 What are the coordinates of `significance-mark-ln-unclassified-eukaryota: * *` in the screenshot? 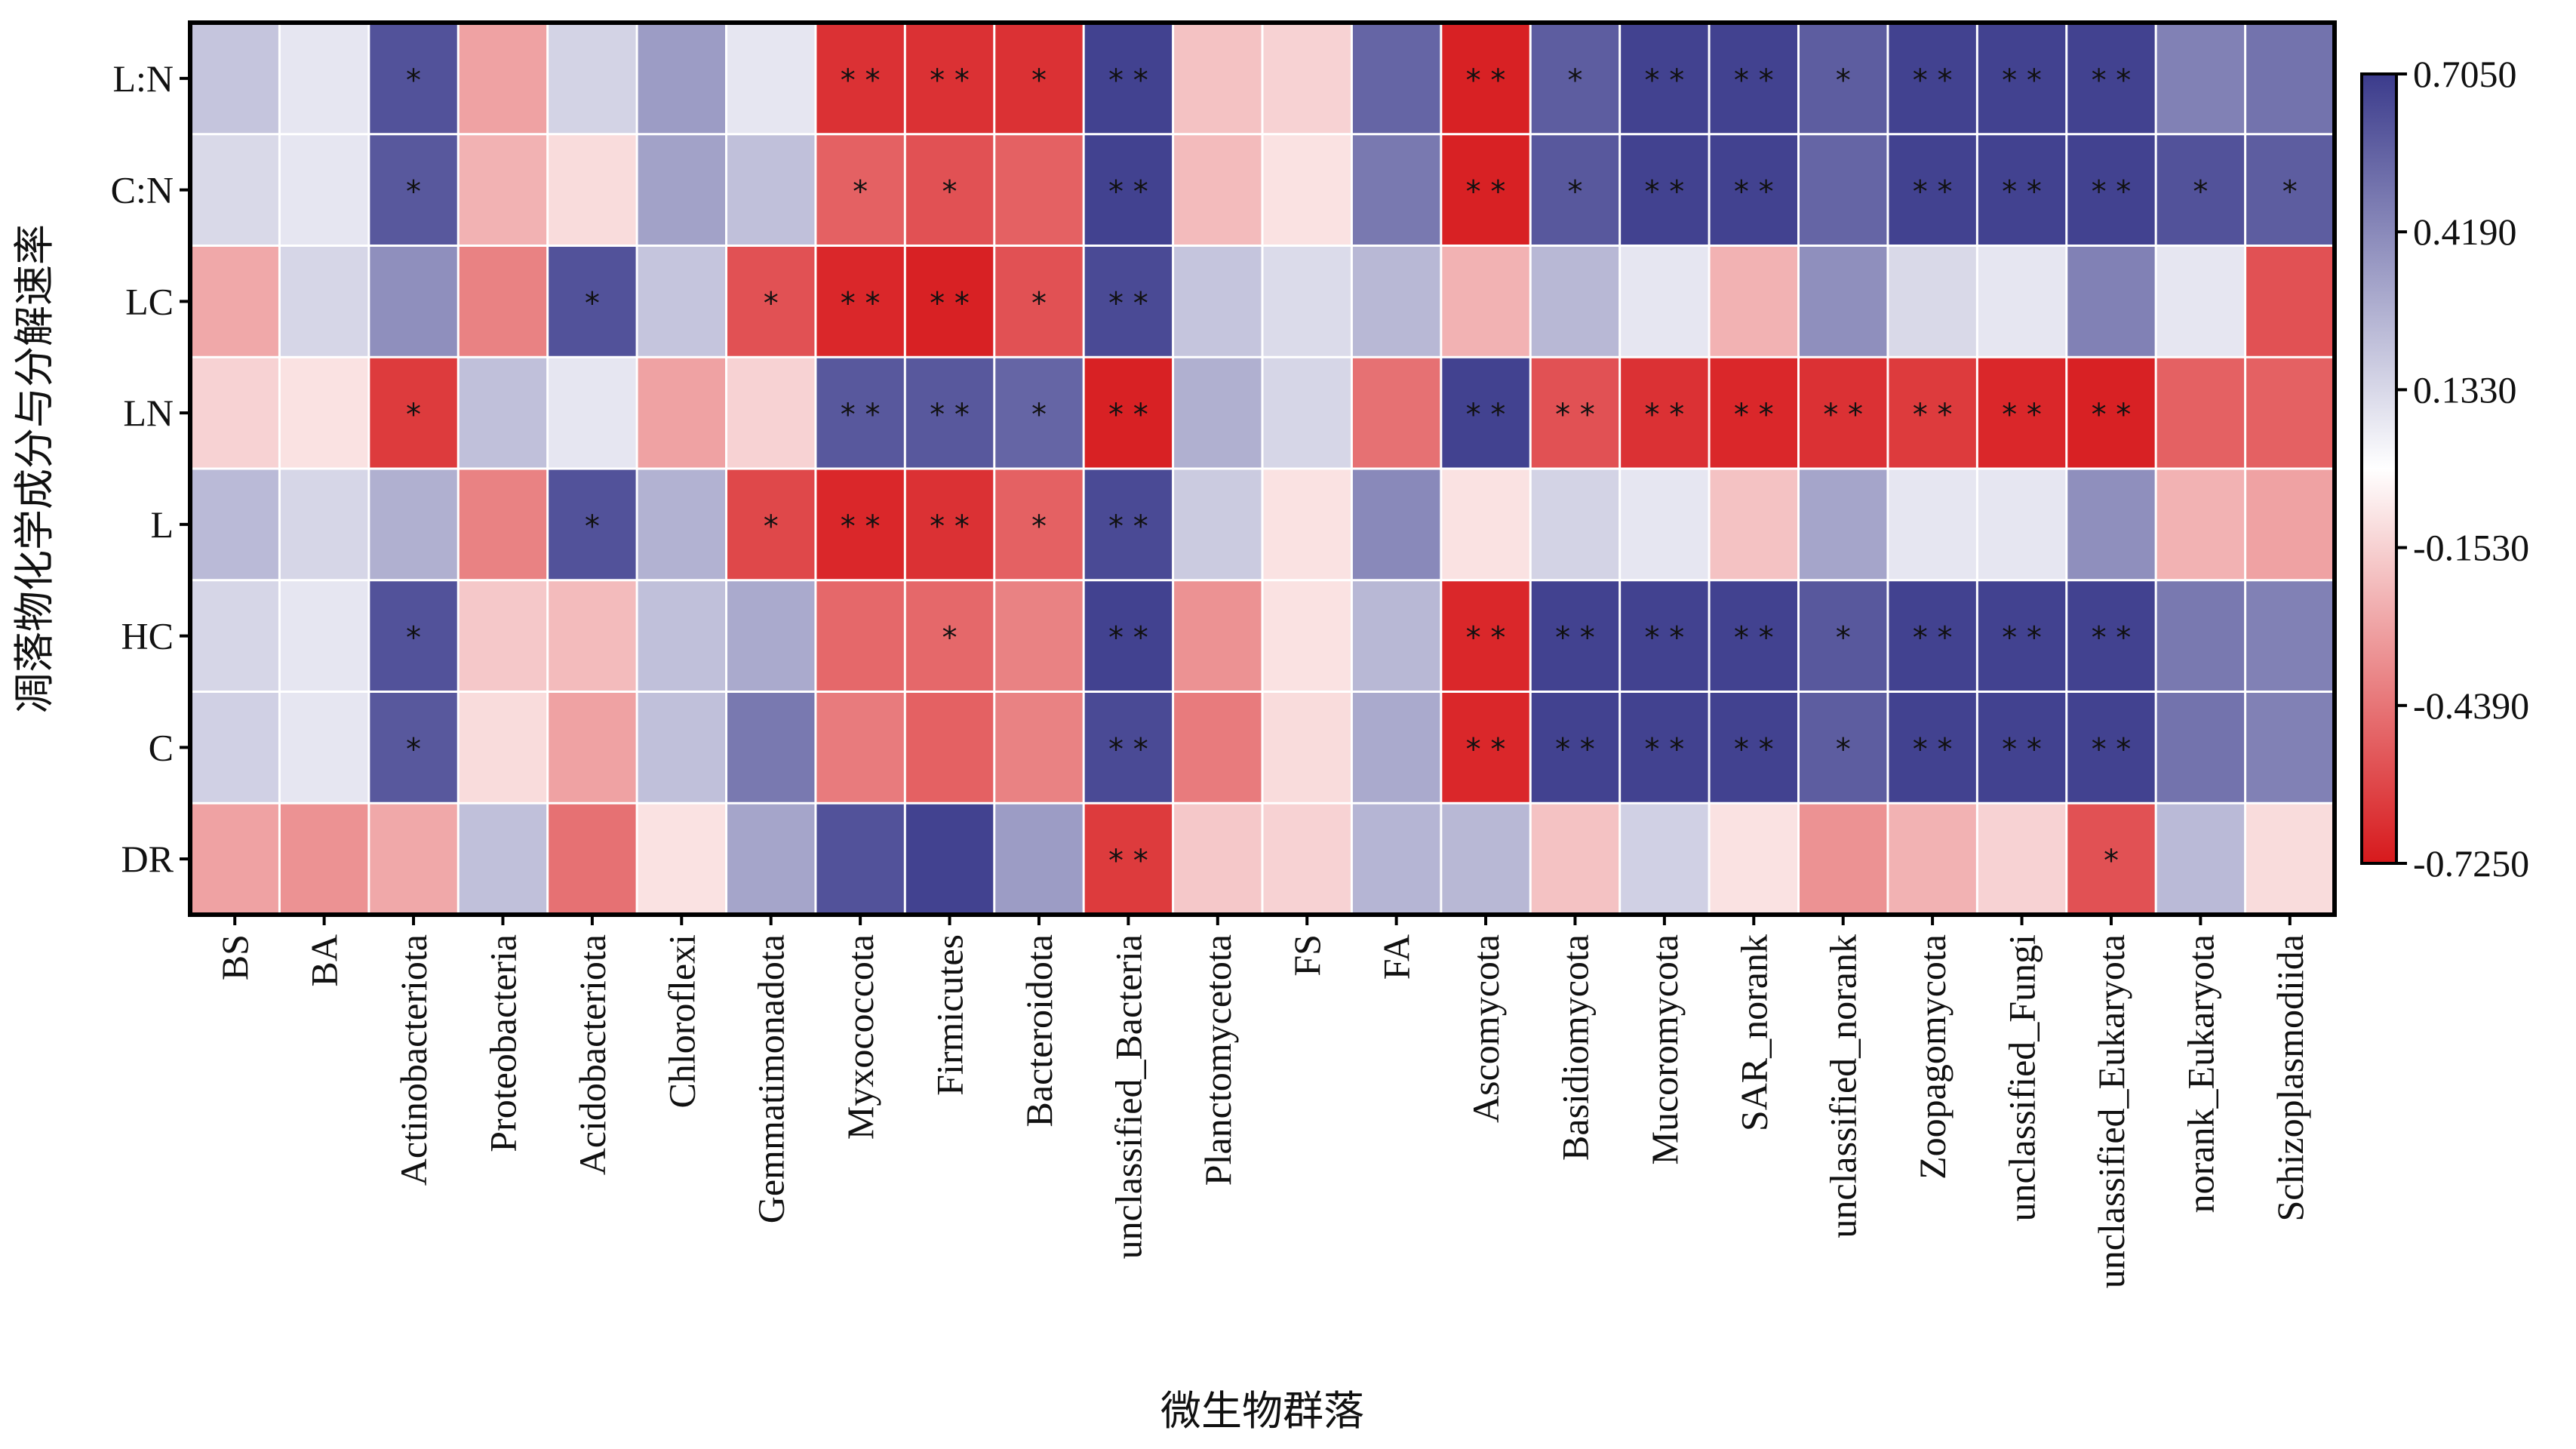 It's located at (2112, 415).